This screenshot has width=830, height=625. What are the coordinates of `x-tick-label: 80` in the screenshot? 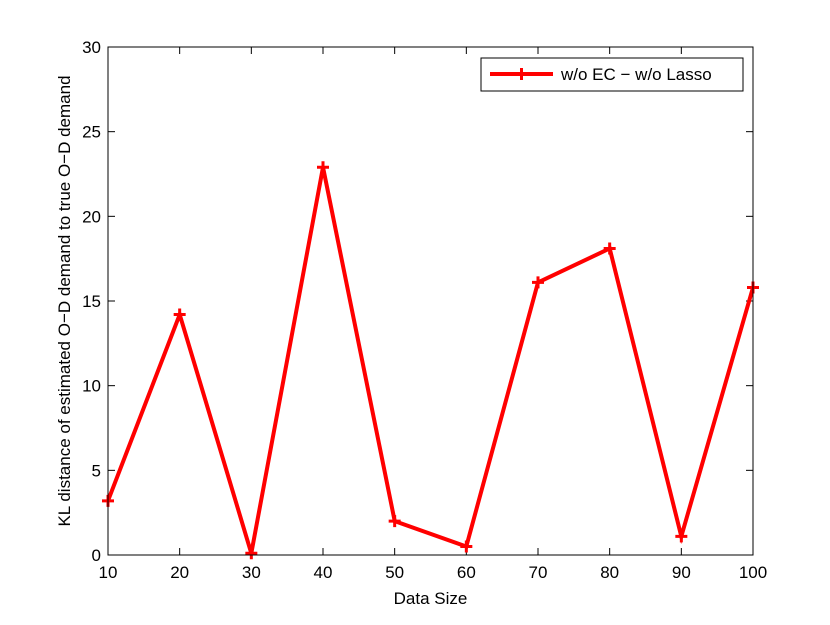 It's located at (609, 572).